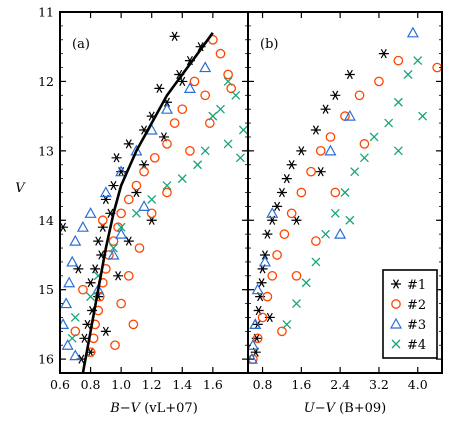  I want to click on x-tick-label: 3.2, so click(379, 384).